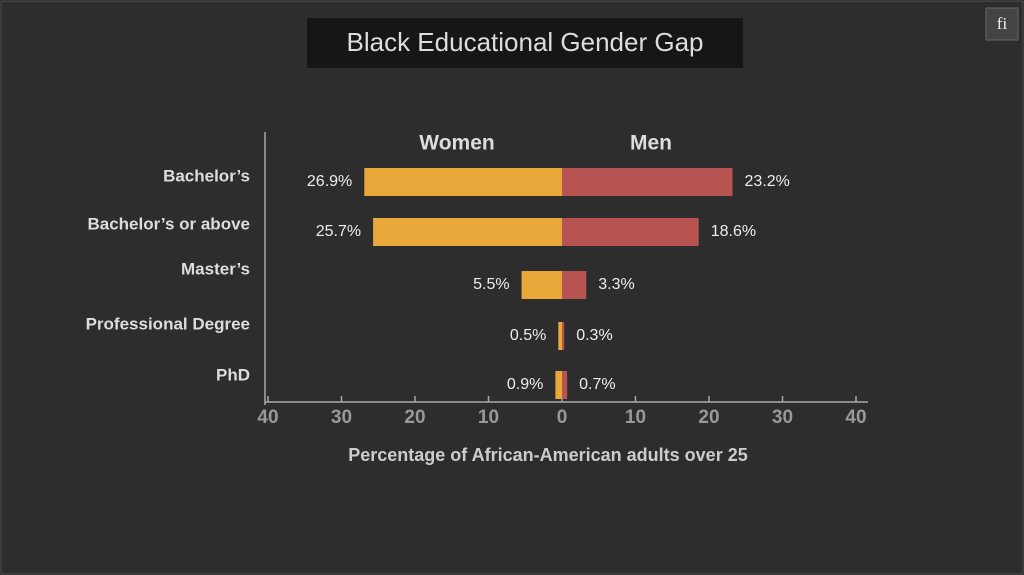 The image size is (1024, 575). Describe the element at coordinates (528, 335) in the screenshot. I see `value-label: 0.5%` at that location.